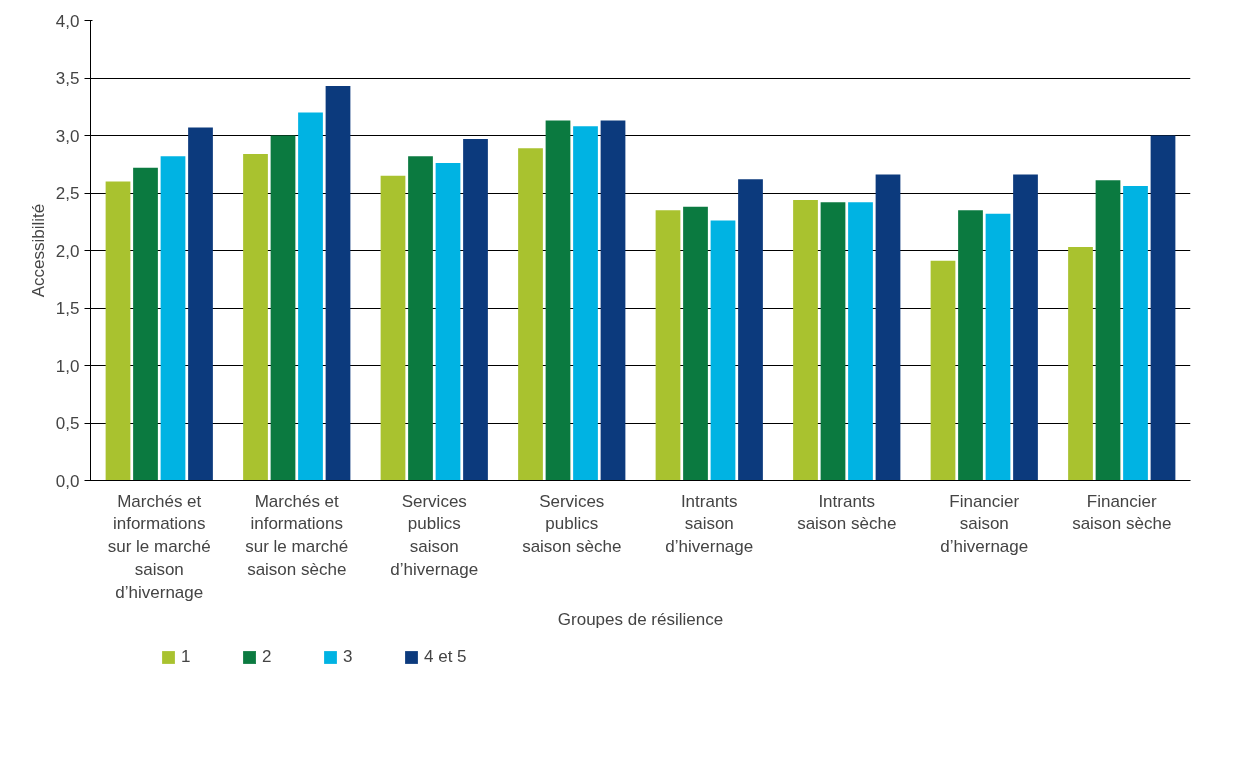 The height and width of the screenshot is (767, 1243). I want to click on y-tick-label: 2,0, so click(67, 251).